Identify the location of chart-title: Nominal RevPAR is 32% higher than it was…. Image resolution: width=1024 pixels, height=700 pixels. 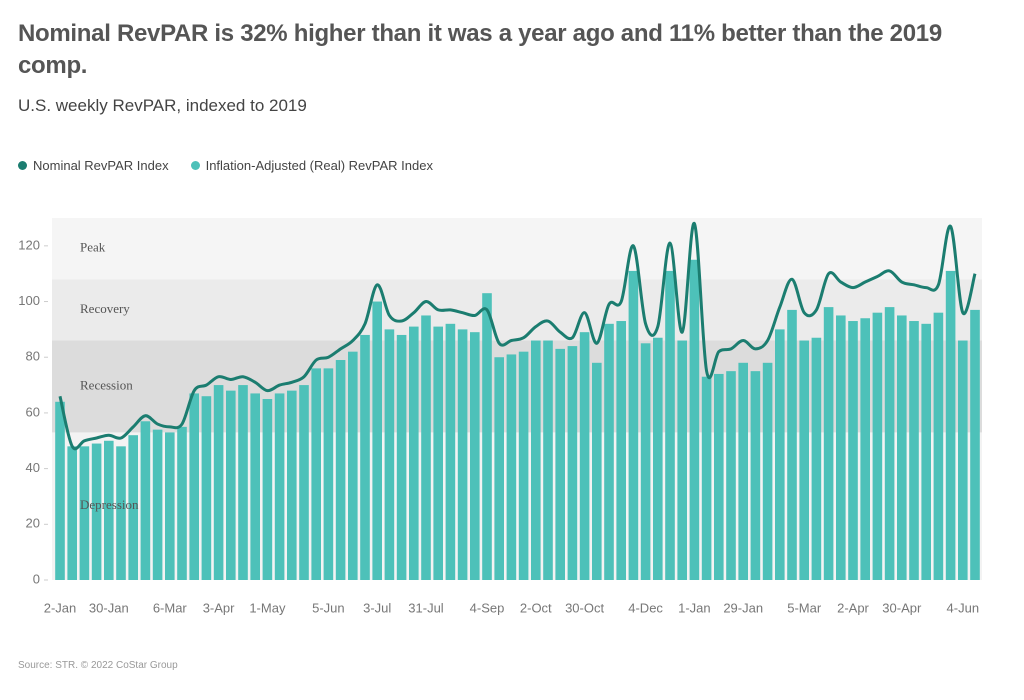
(480, 49).